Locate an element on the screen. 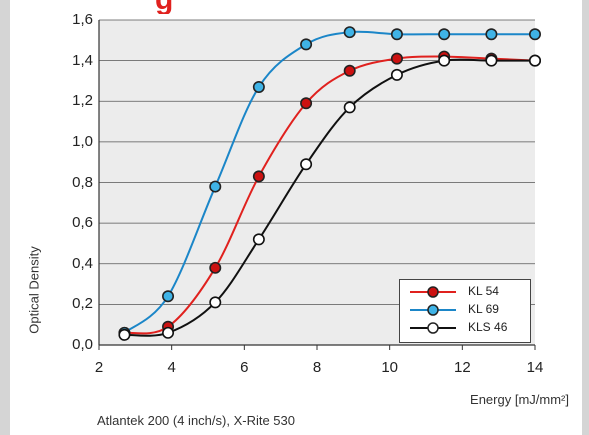 This screenshot has height=435, width=589. footnote: Atlantek 200 (4 inch/s), X-Rite 530 is located at coordinates (196, 420).